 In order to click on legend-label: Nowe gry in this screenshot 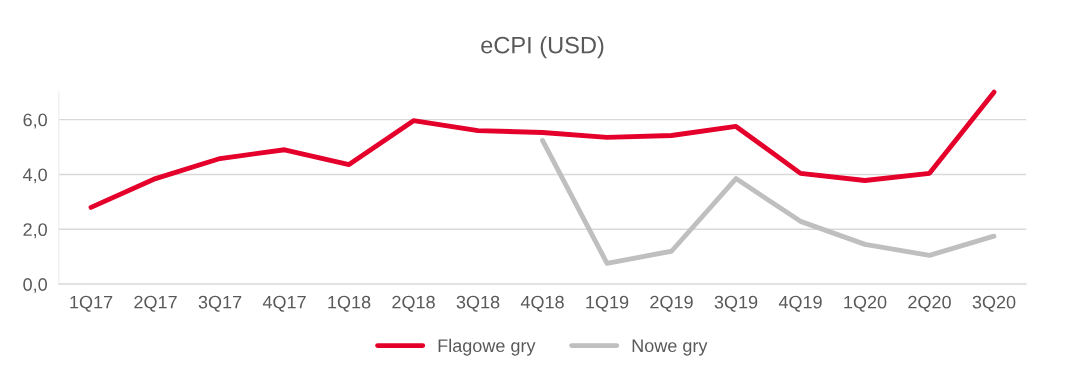, I will do `click(670, 347)`.